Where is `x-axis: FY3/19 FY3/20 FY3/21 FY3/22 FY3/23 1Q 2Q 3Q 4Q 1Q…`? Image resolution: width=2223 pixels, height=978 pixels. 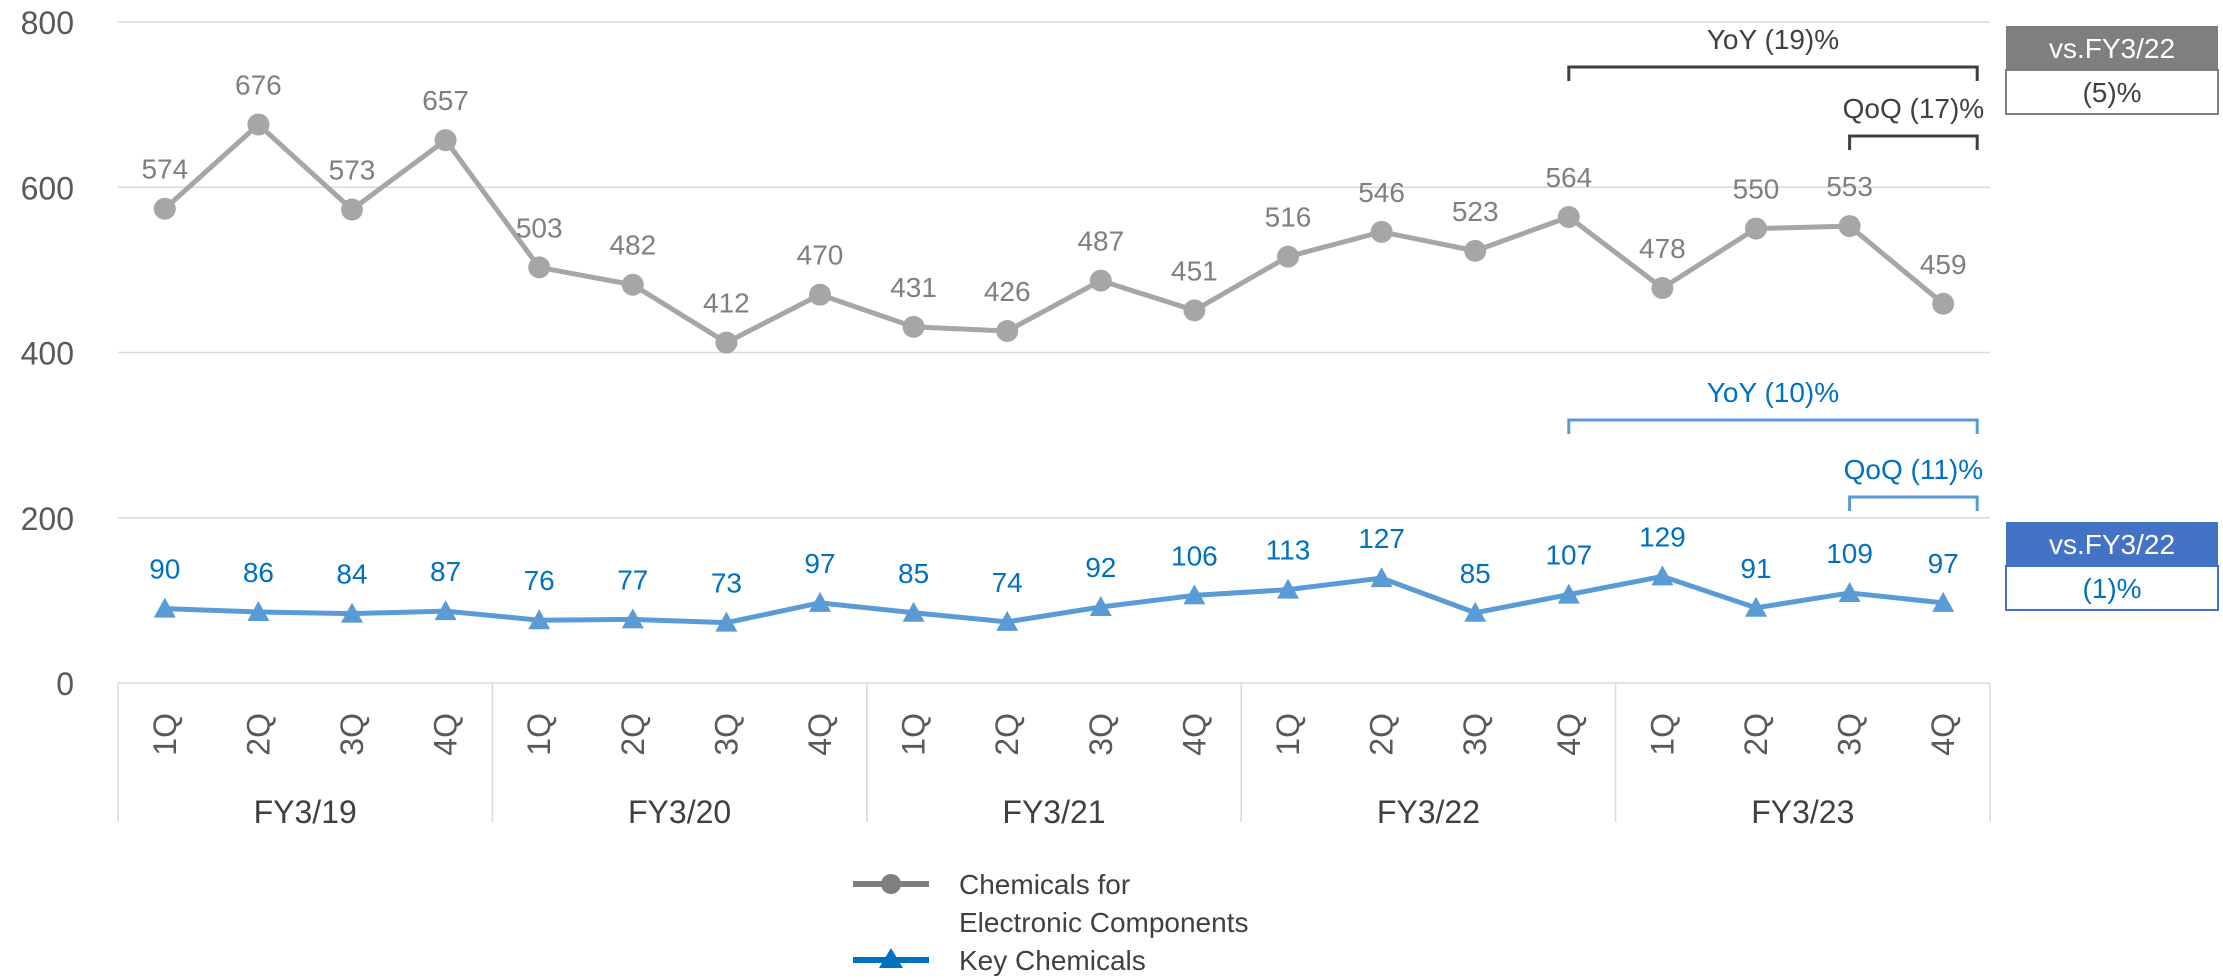 x-axis: FY3/19 FY3/20 FY3/21 FY3/22 FY3/23 1Q 2Q 3Q 4Q 1Q… is located at coordinates (1054, 756).